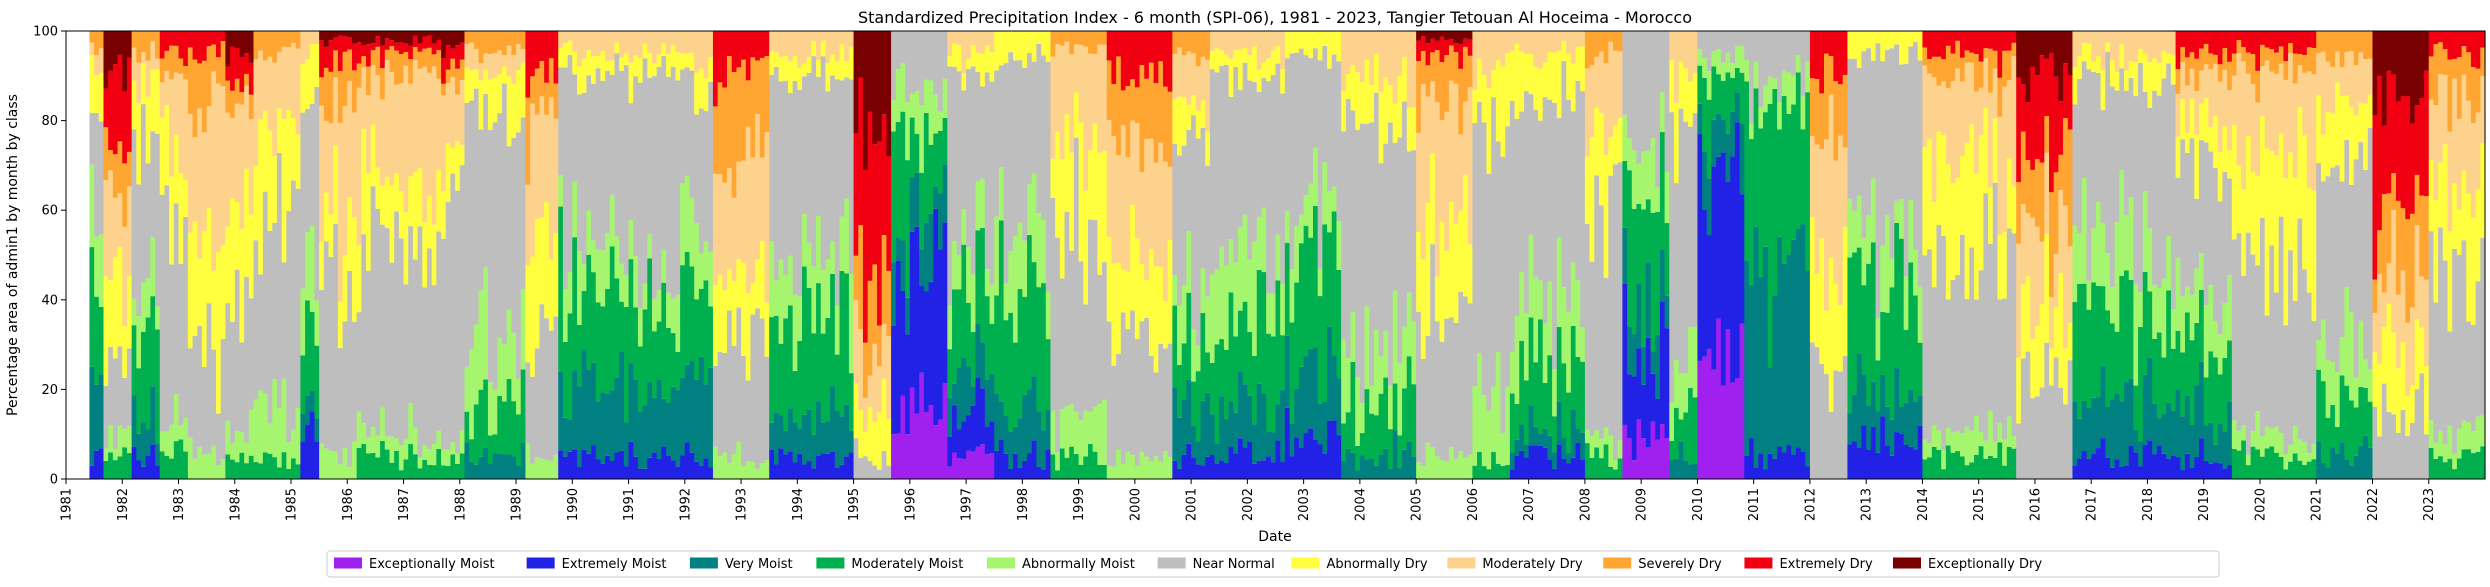 This screenshot has width=2490, height=587. I want to click on x-tick-label: 2019, so click(2204, 504).